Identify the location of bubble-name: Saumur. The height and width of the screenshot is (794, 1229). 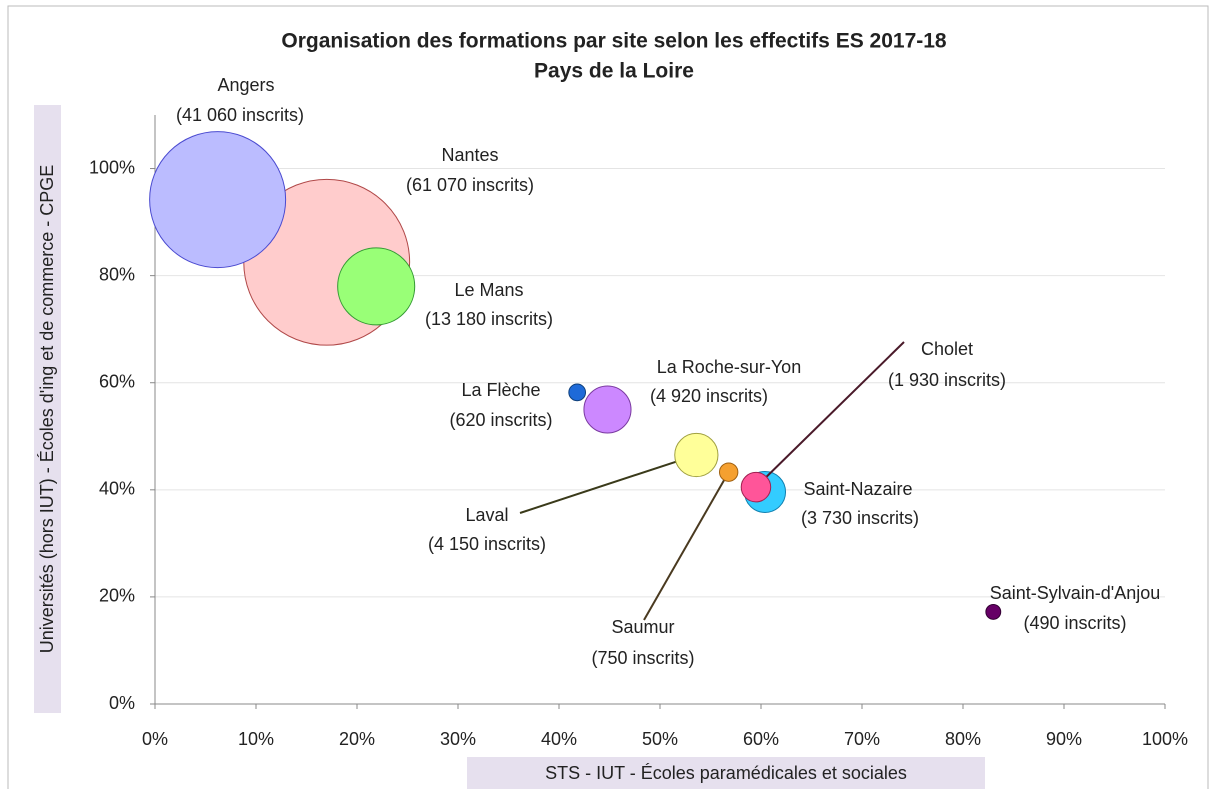
(642, 627).